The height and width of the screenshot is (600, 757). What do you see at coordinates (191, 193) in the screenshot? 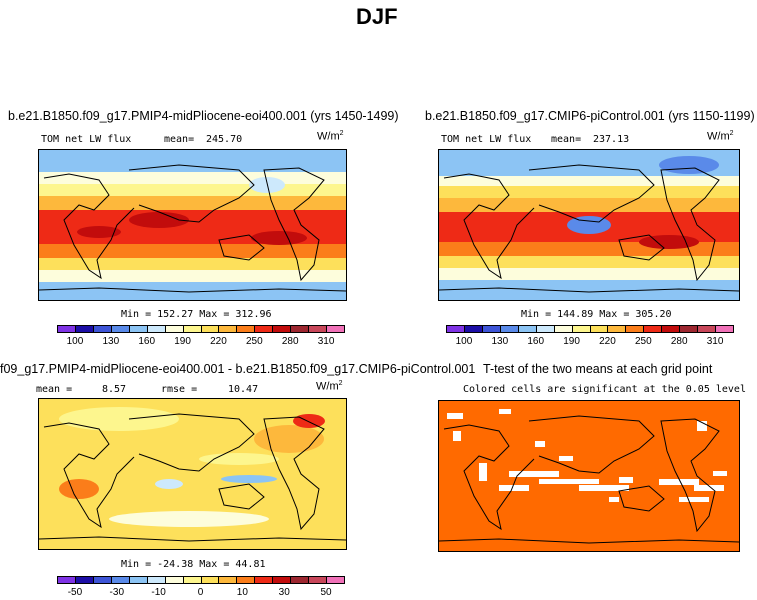
I see `panel1-coast-asia` at bounding box center [191, 193].